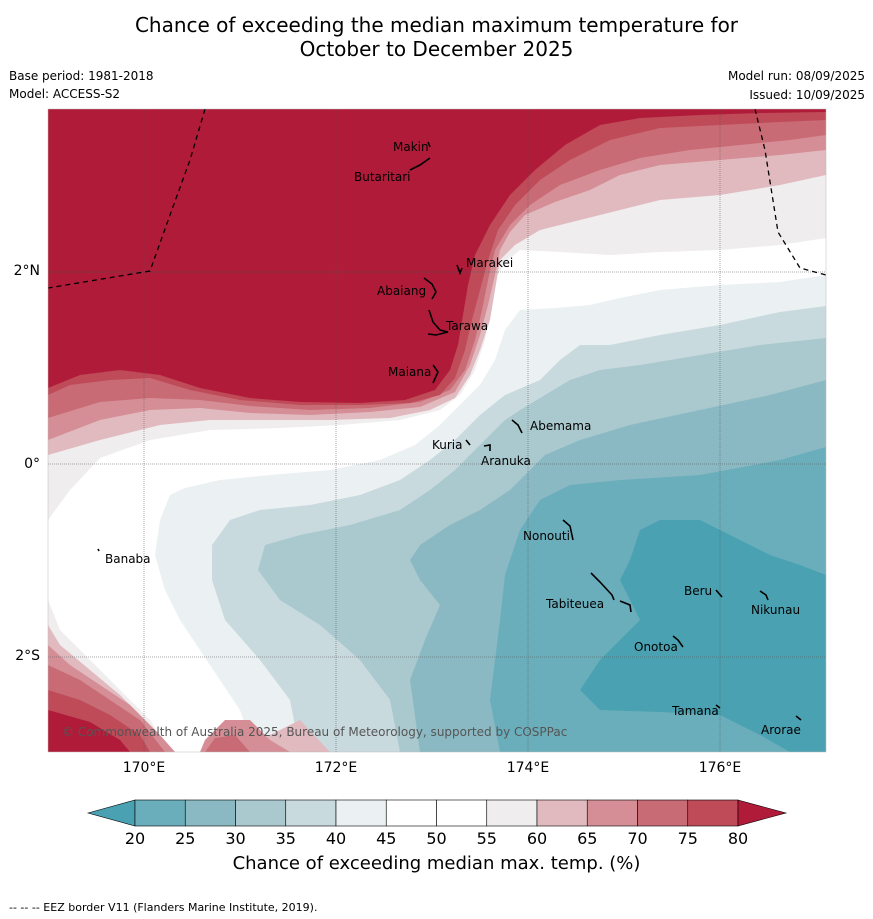  I want to click on lat-label-2n: 2°N, so click(26, 271).